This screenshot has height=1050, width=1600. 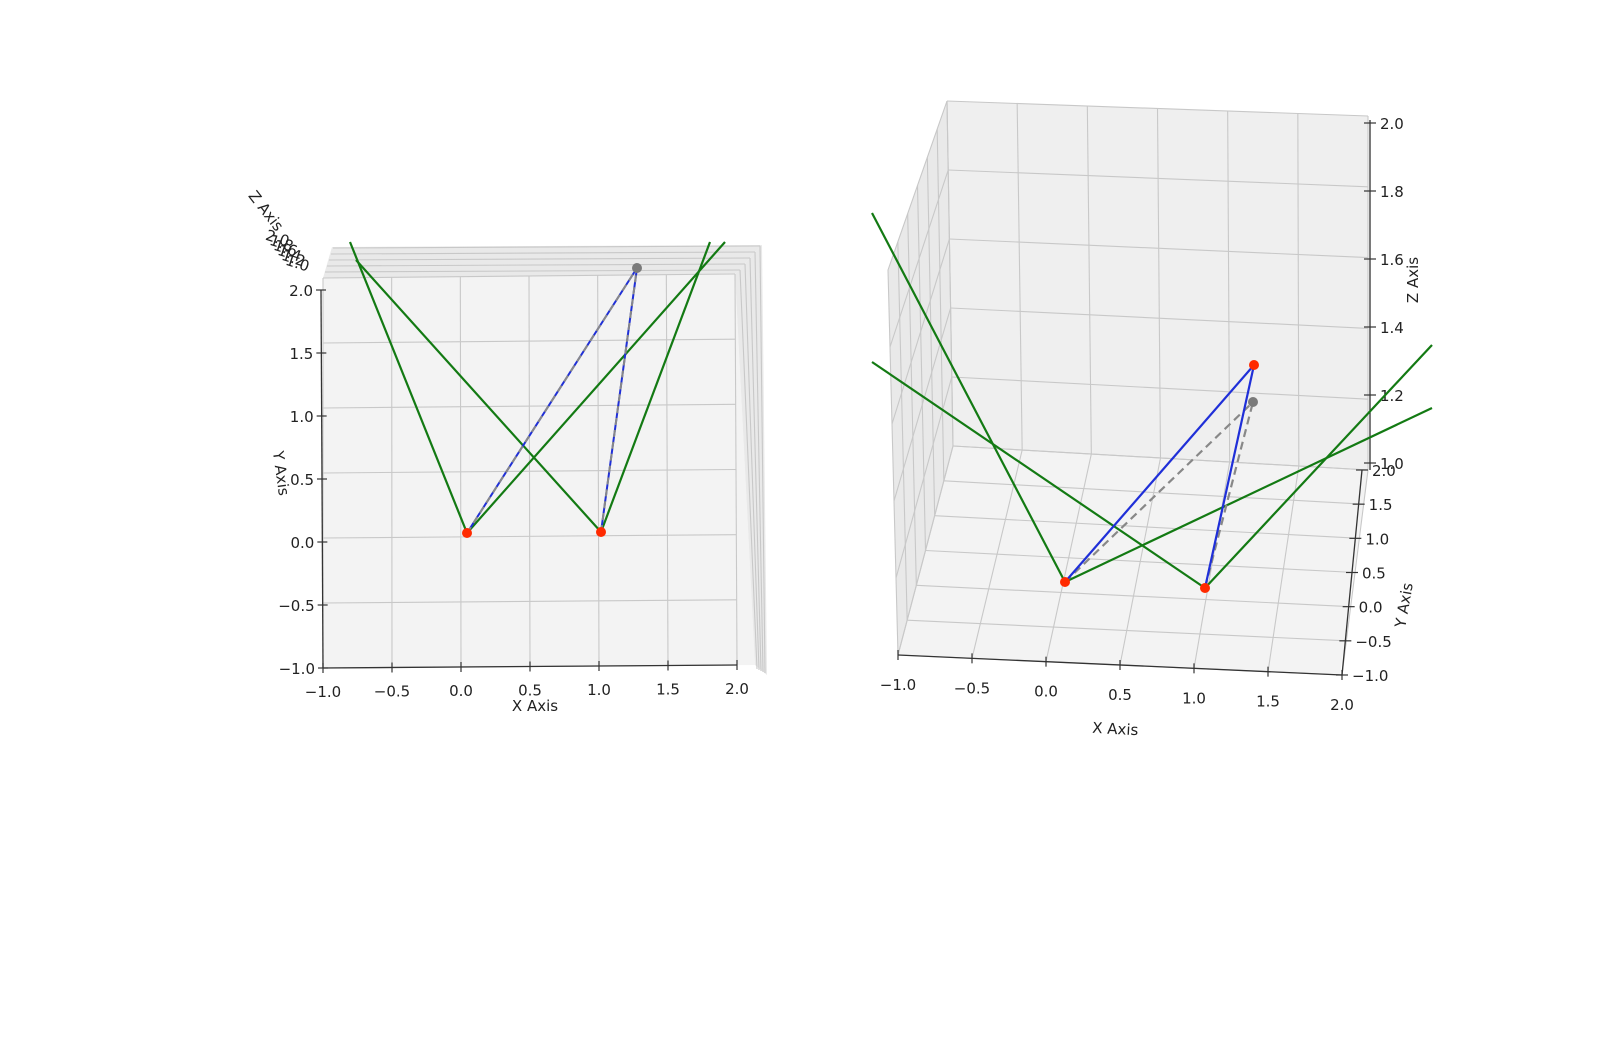 I want to click on right-back-pane, so click(x=1157, y=285).